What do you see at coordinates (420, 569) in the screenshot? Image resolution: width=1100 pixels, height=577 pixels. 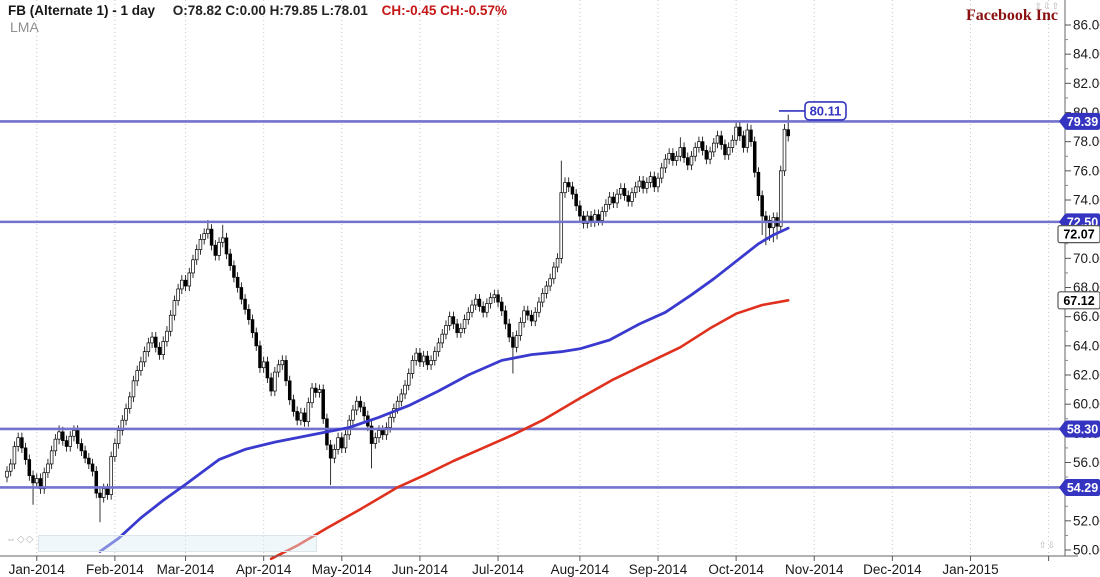 I see `month-label: Jun-2014` at bounding box center [420, 569].